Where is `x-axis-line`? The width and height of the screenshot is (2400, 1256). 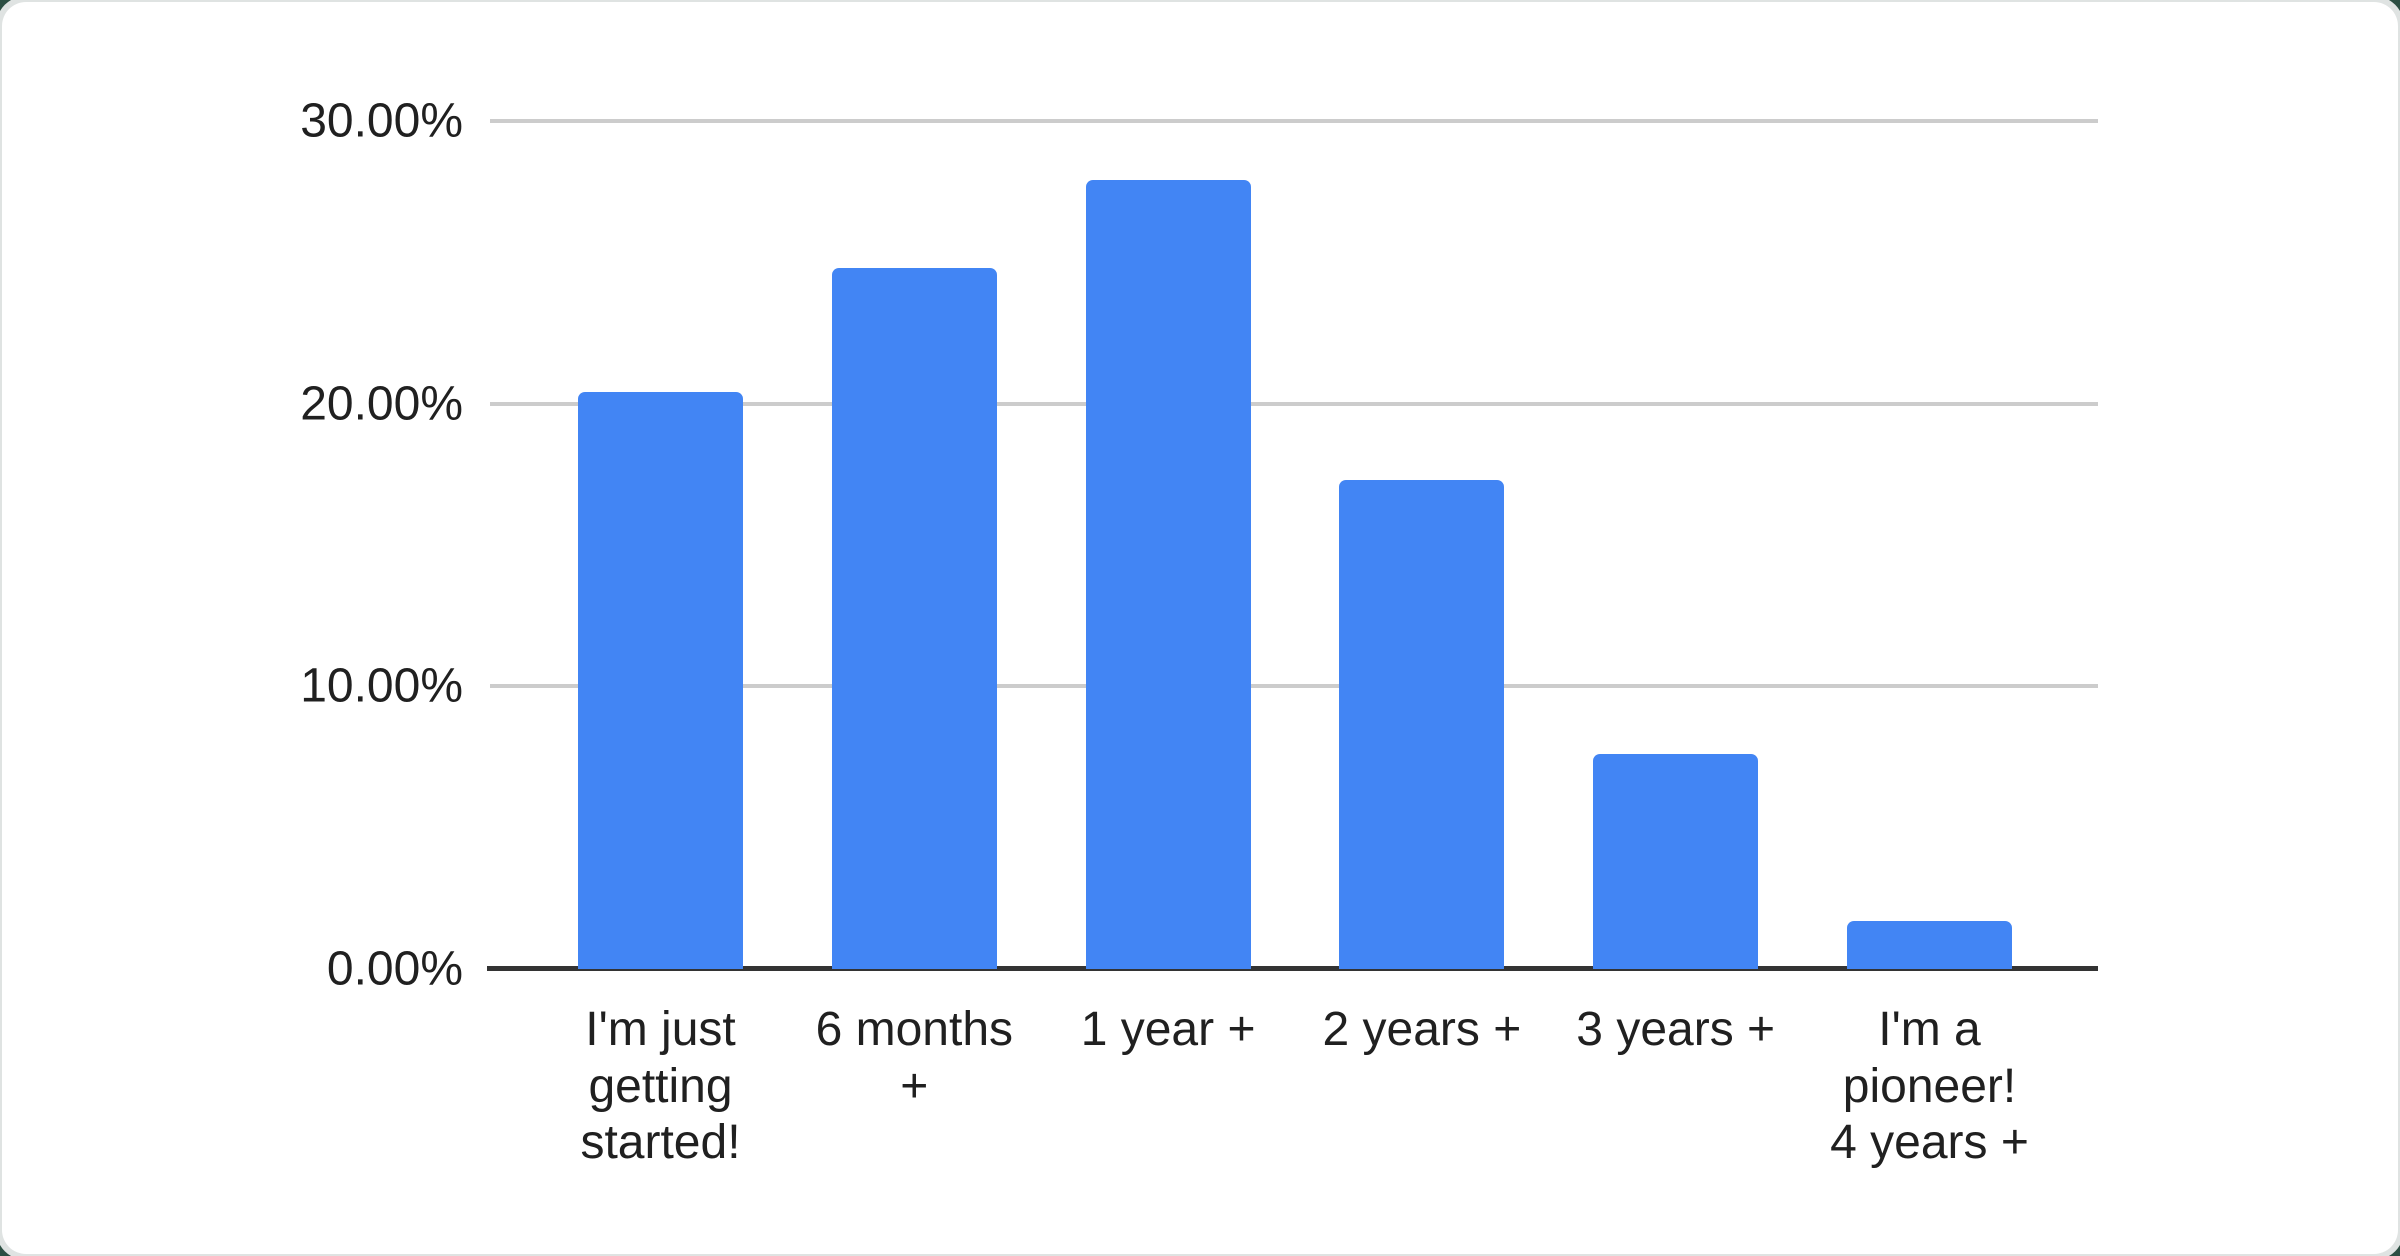 x-axis-line is located at coordinates (1292, 968).